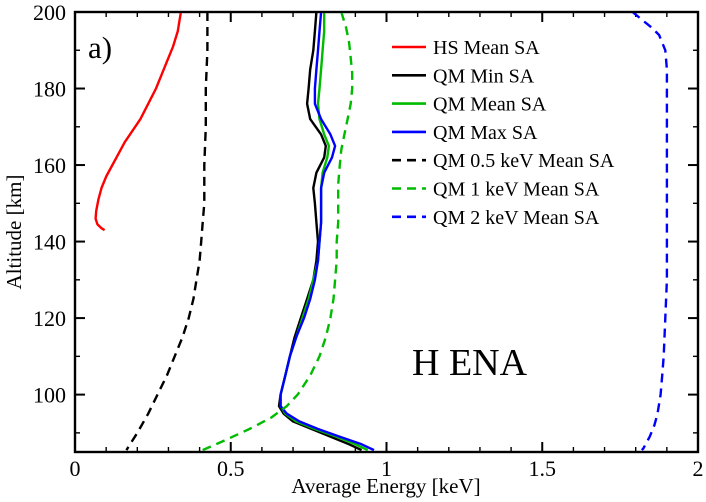 Image resolution: width=706 pixels, height=502 pixels. I want to click on x-axis-title: Average Energy [keV], so click(385, 486).